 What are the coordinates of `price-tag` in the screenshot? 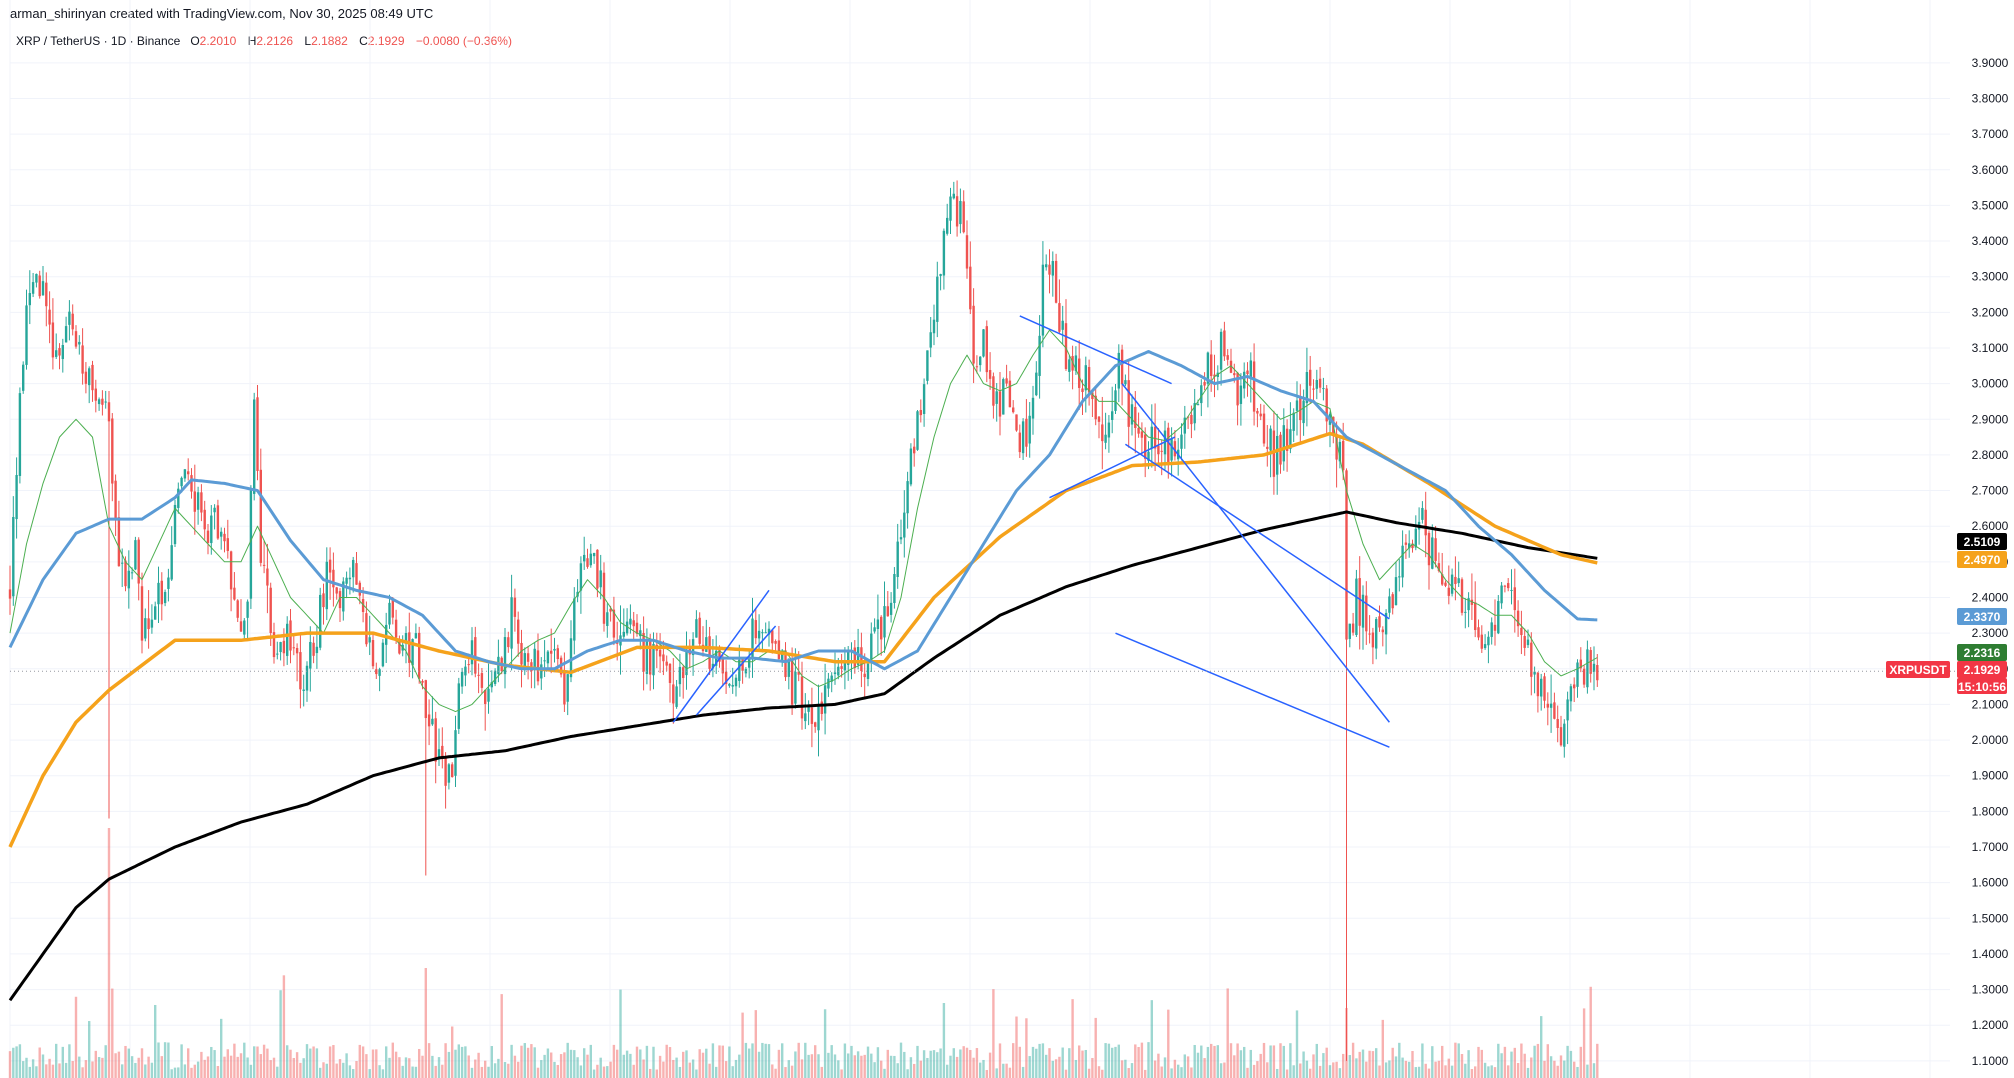 It's located at (1982, 669).